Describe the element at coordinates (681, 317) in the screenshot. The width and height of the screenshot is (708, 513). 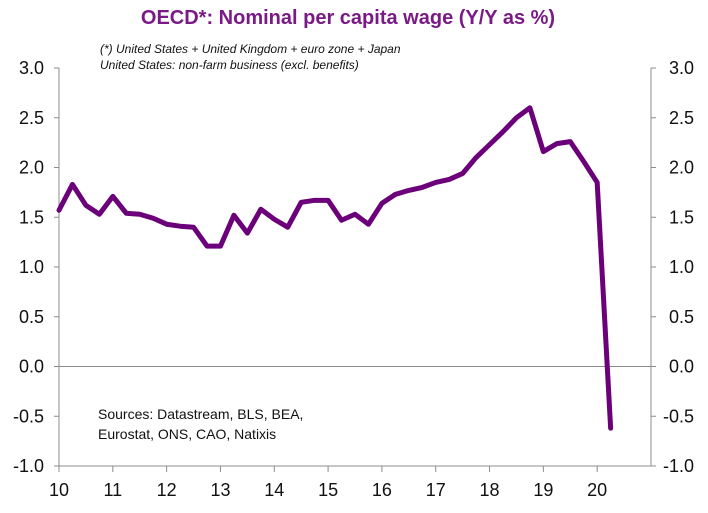
I see `right-y-tick-label: 0.5` at that location.